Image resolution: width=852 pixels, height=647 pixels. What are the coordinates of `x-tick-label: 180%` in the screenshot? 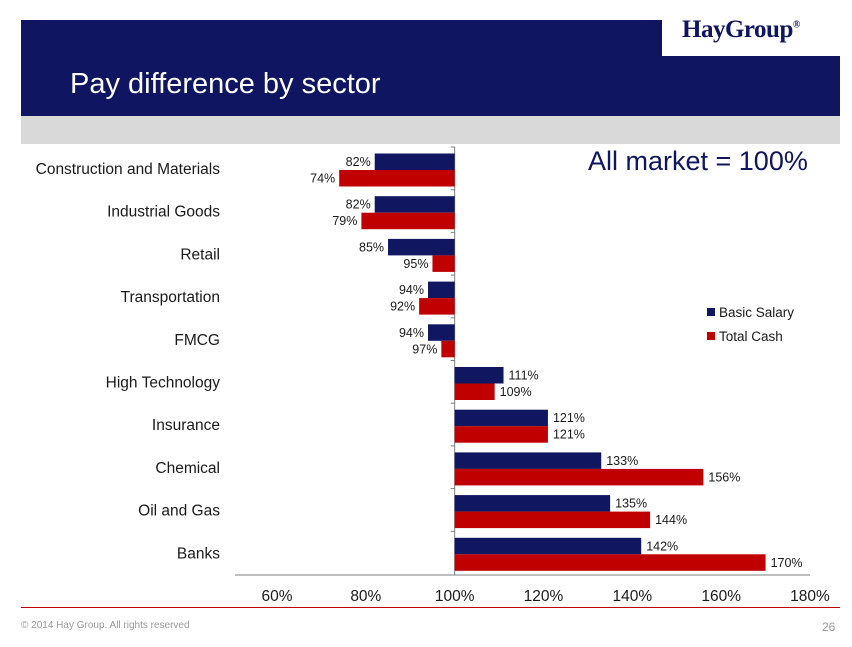 It's located at (810, 596).